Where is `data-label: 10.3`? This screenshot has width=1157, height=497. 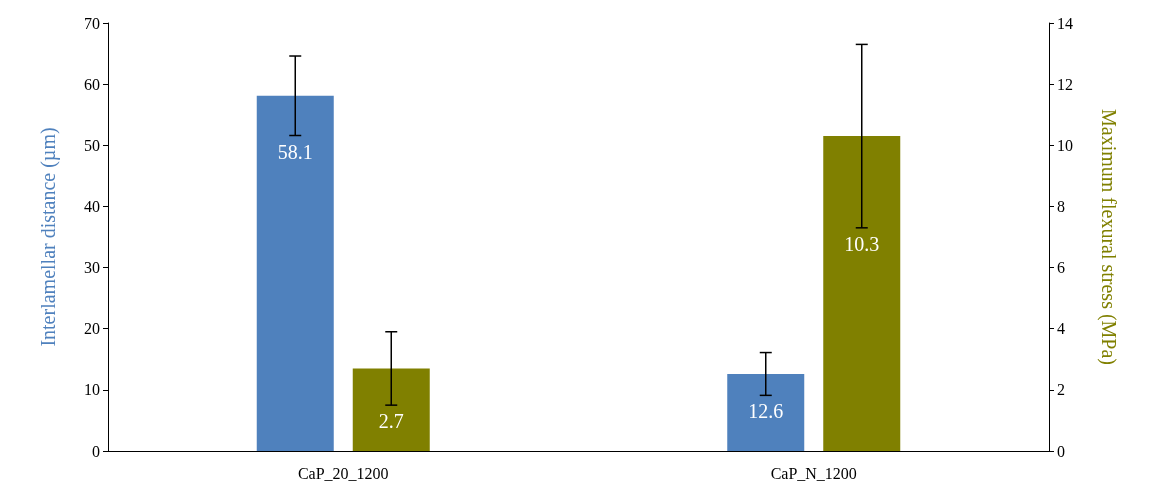 data-label: 10.3 is located at coordinates (862, 243).